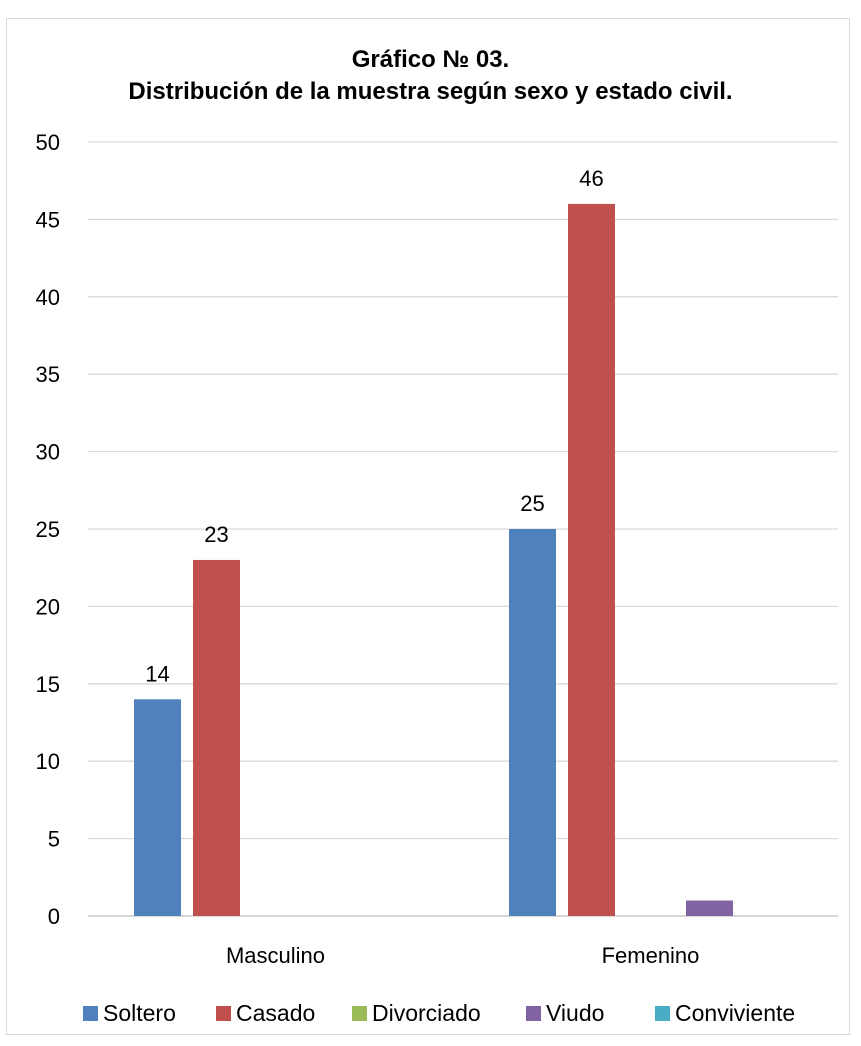 This screenshot has height=1046, width=861. What do you see at coordinates (591, 560) in the screenshot?
I see `bar-casado-femenino` at bounding box center [591, 560].